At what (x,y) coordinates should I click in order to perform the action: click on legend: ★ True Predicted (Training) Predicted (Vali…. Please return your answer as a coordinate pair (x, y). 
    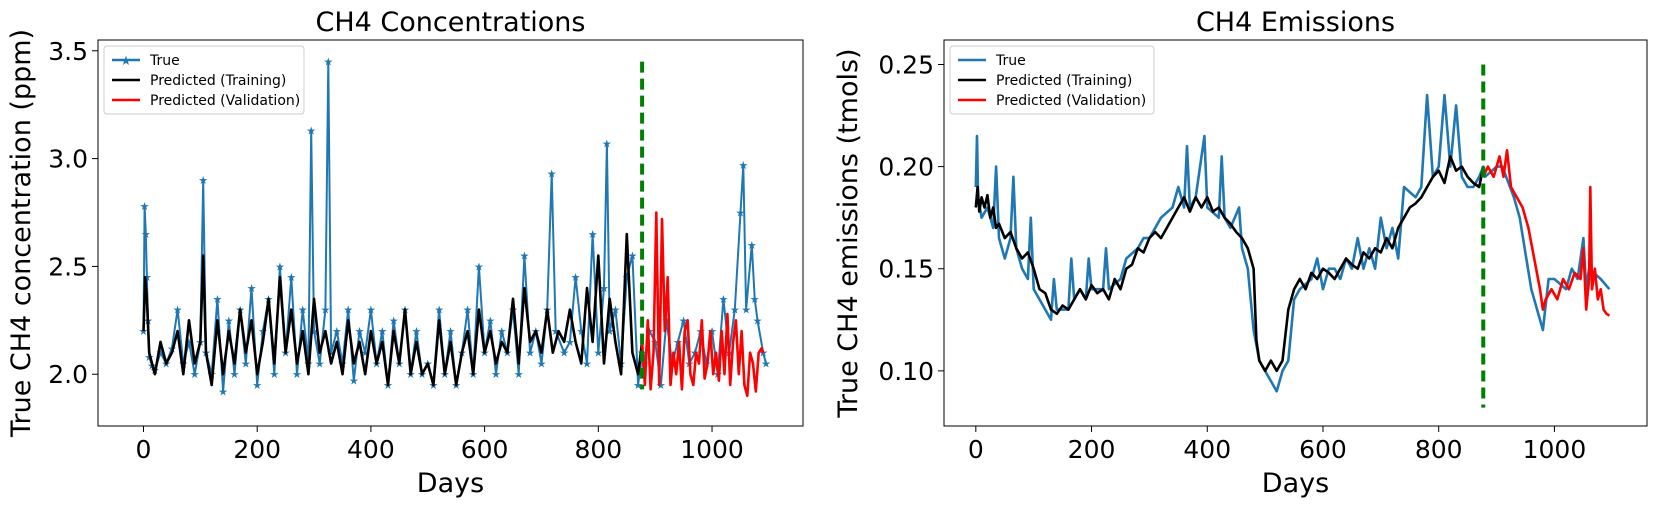
    Looking at the image, I should click on (204, 80).